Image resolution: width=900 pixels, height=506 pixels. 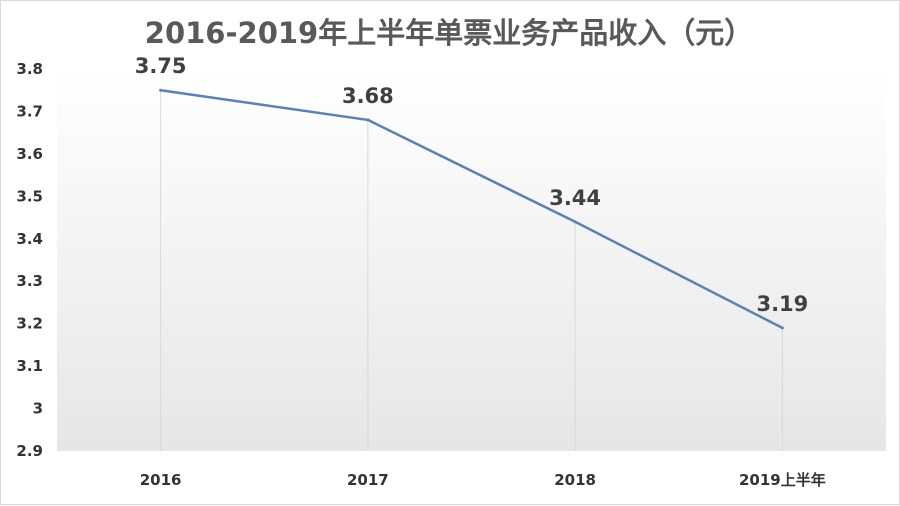 I want to click on x-tick-label: 2019上半年, so click(x=782, y=480).